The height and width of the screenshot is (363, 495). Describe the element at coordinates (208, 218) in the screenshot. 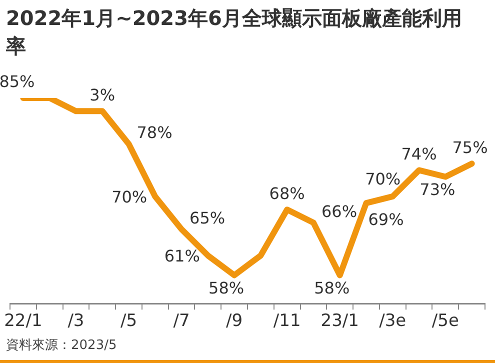

I see `data-label: 65%` at that location.